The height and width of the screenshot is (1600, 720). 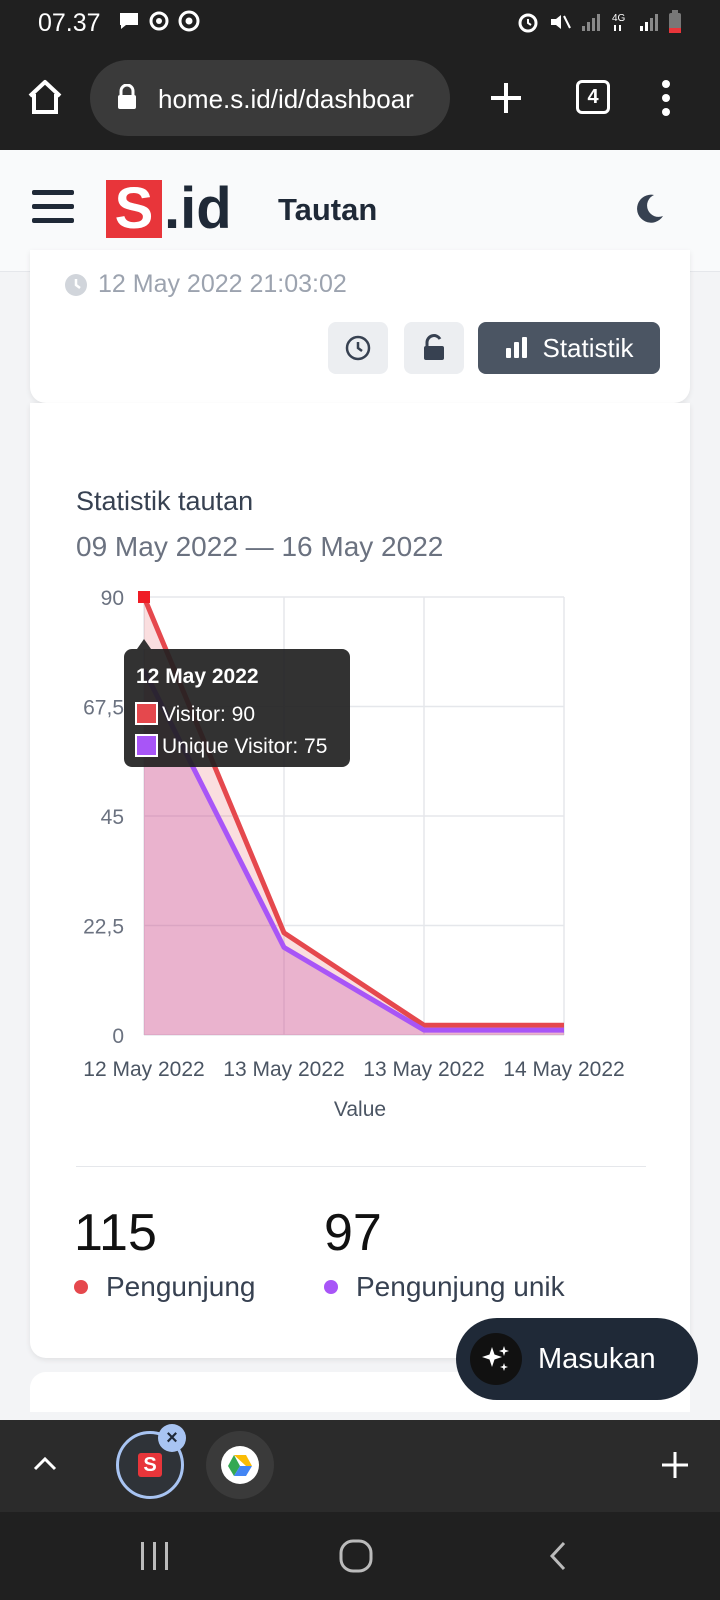 I want to click on sparkle-icon, so click(x=495, y=1358).